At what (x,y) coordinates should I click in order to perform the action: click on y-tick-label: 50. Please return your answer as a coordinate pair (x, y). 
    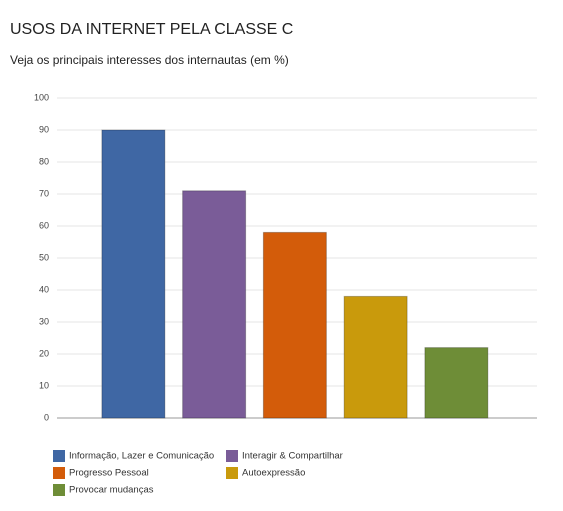
    Looking at the image, I should click on (44, 257).